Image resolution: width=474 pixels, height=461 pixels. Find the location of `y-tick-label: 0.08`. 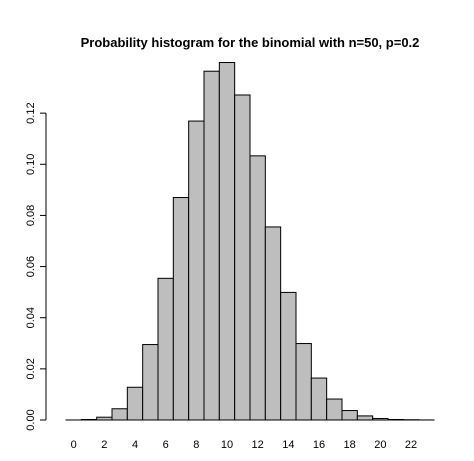

y-tick-label: 0.08 is located at coordinates (31, 215).